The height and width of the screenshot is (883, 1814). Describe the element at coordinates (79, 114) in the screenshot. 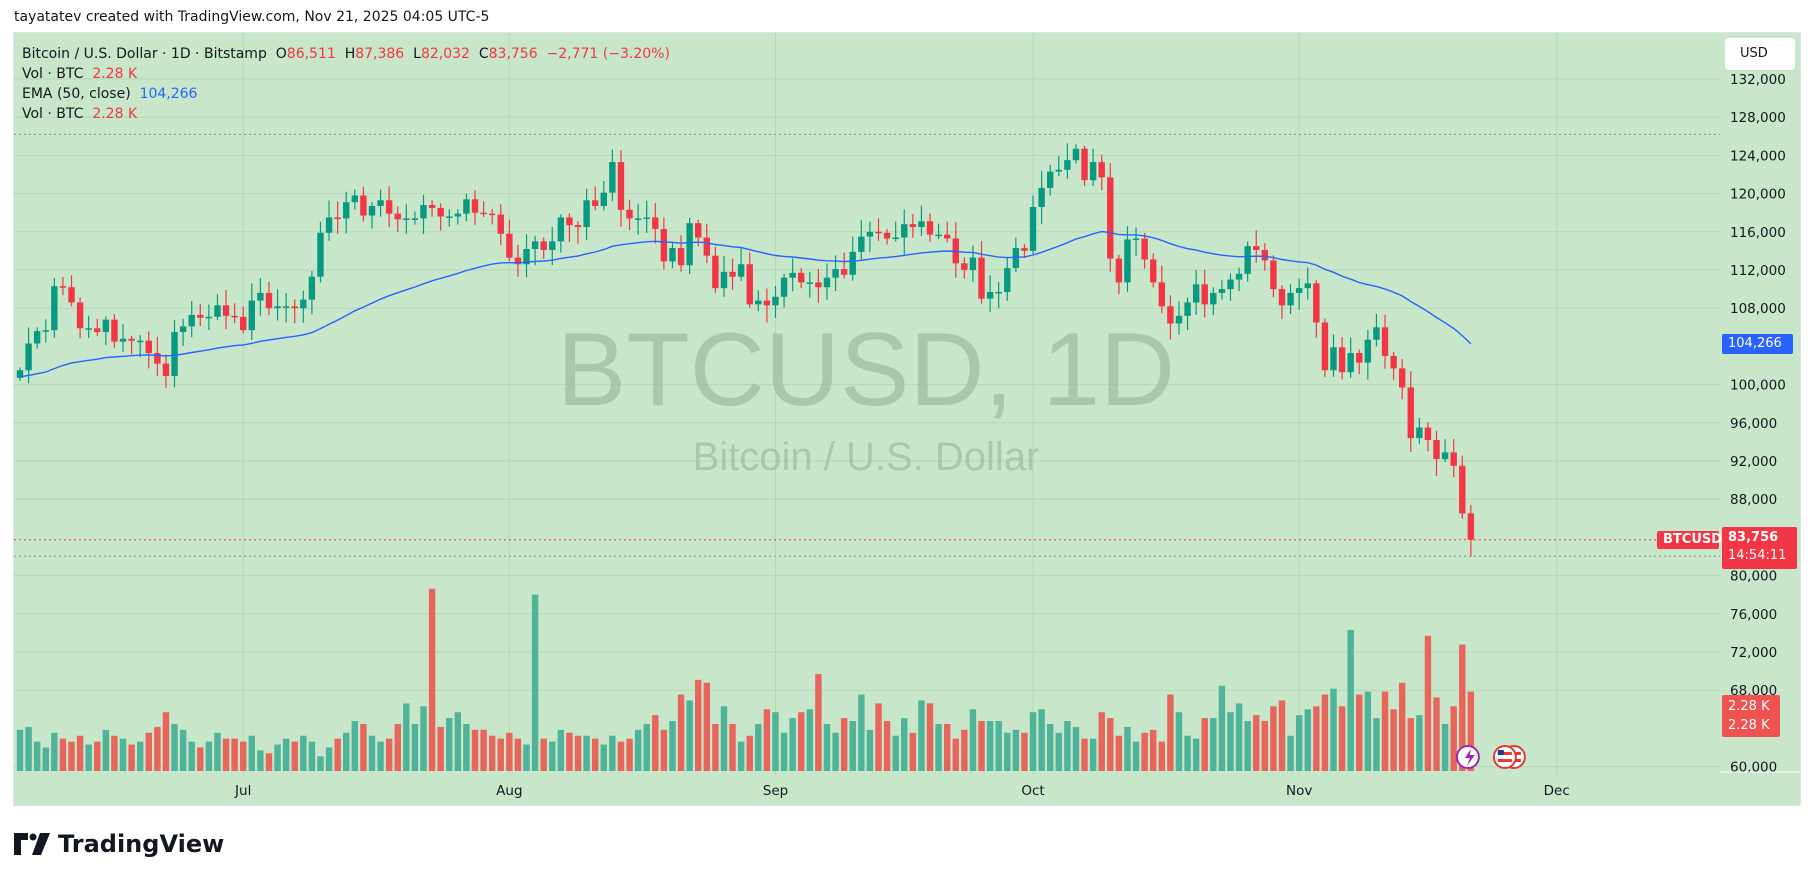

I see `volume-legend-2: Vol · BTC 2.28 K` at that location.